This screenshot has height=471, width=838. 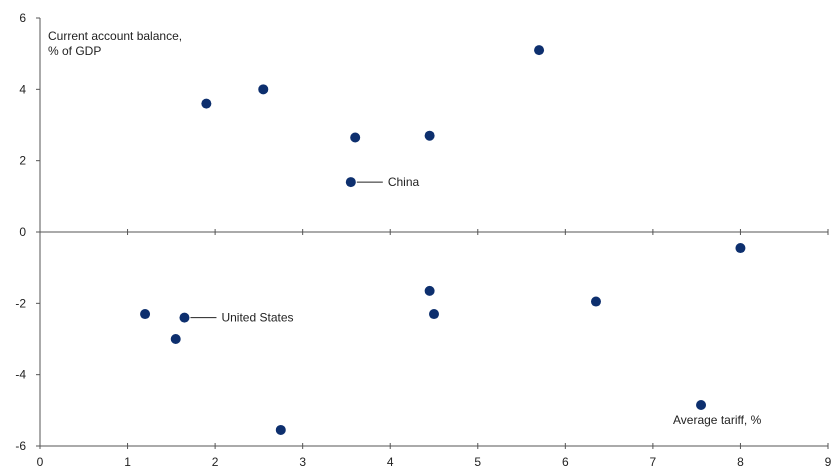 I want to click on x-tick-label: 3, so click(x=302, y=462).